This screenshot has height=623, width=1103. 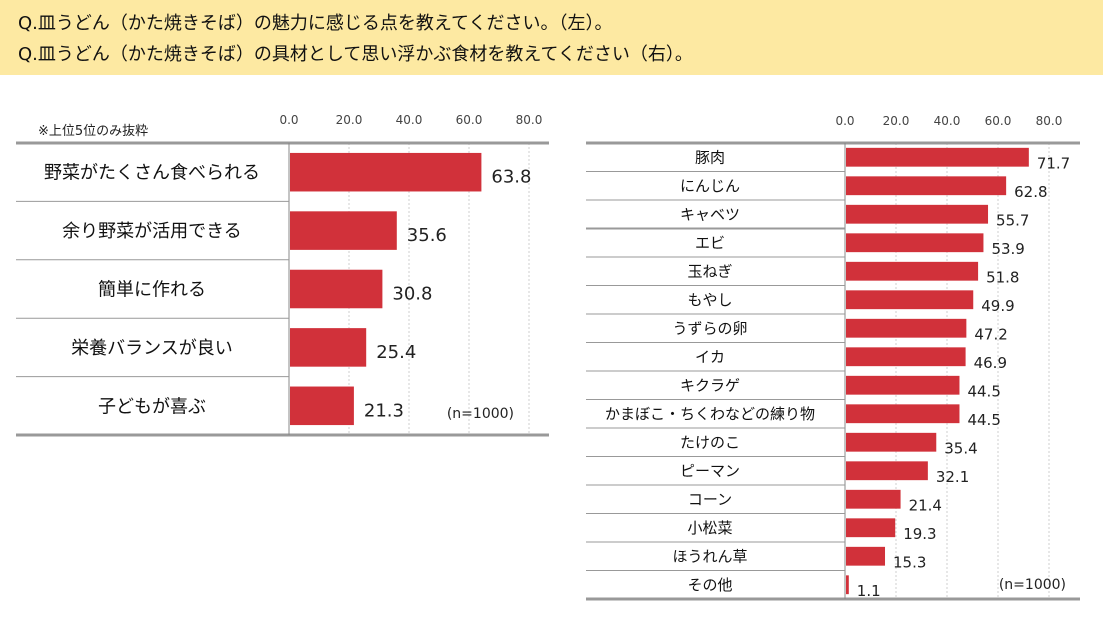 What do you see at coordinates (710, 158) in the screenshot?
I see `right-category-label: 豚肉` at bounding box center [710, 158].